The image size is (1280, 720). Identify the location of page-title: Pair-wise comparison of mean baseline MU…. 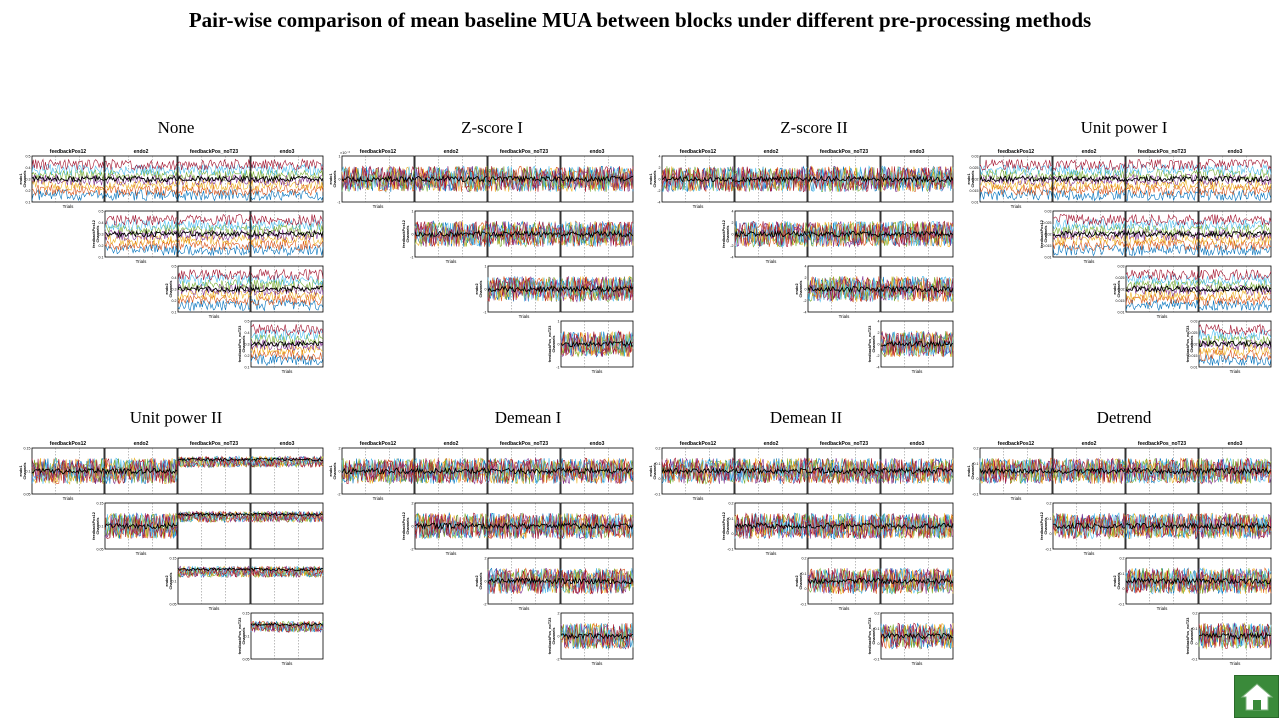
(640, 20).